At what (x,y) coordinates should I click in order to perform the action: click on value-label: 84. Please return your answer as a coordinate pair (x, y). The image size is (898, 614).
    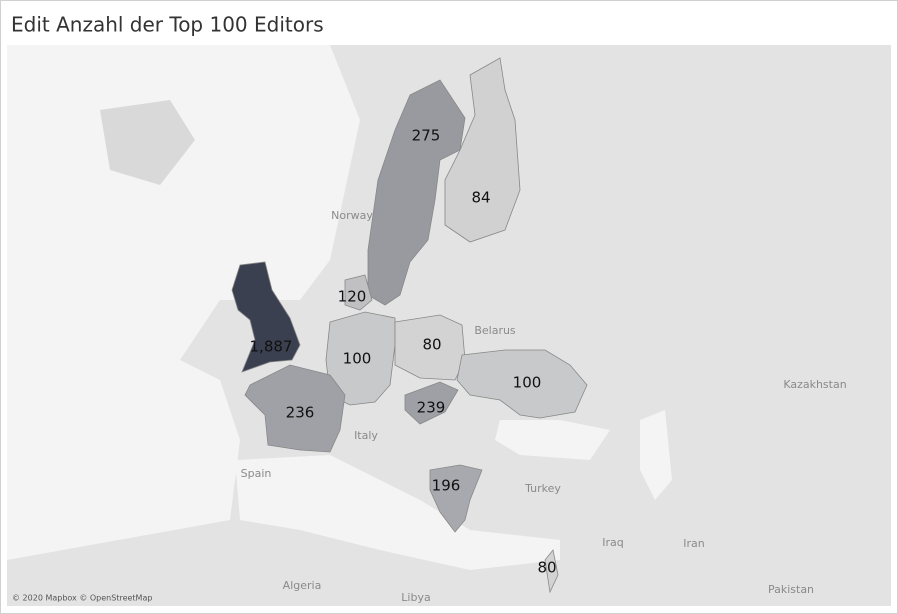
    Looking at the image, I should click on (480, 198).